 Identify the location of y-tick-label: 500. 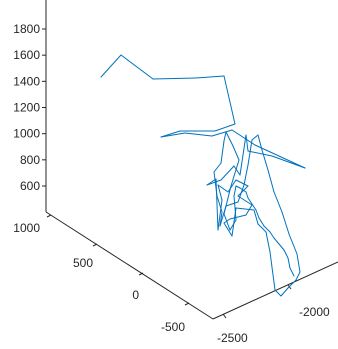
(83, 263).